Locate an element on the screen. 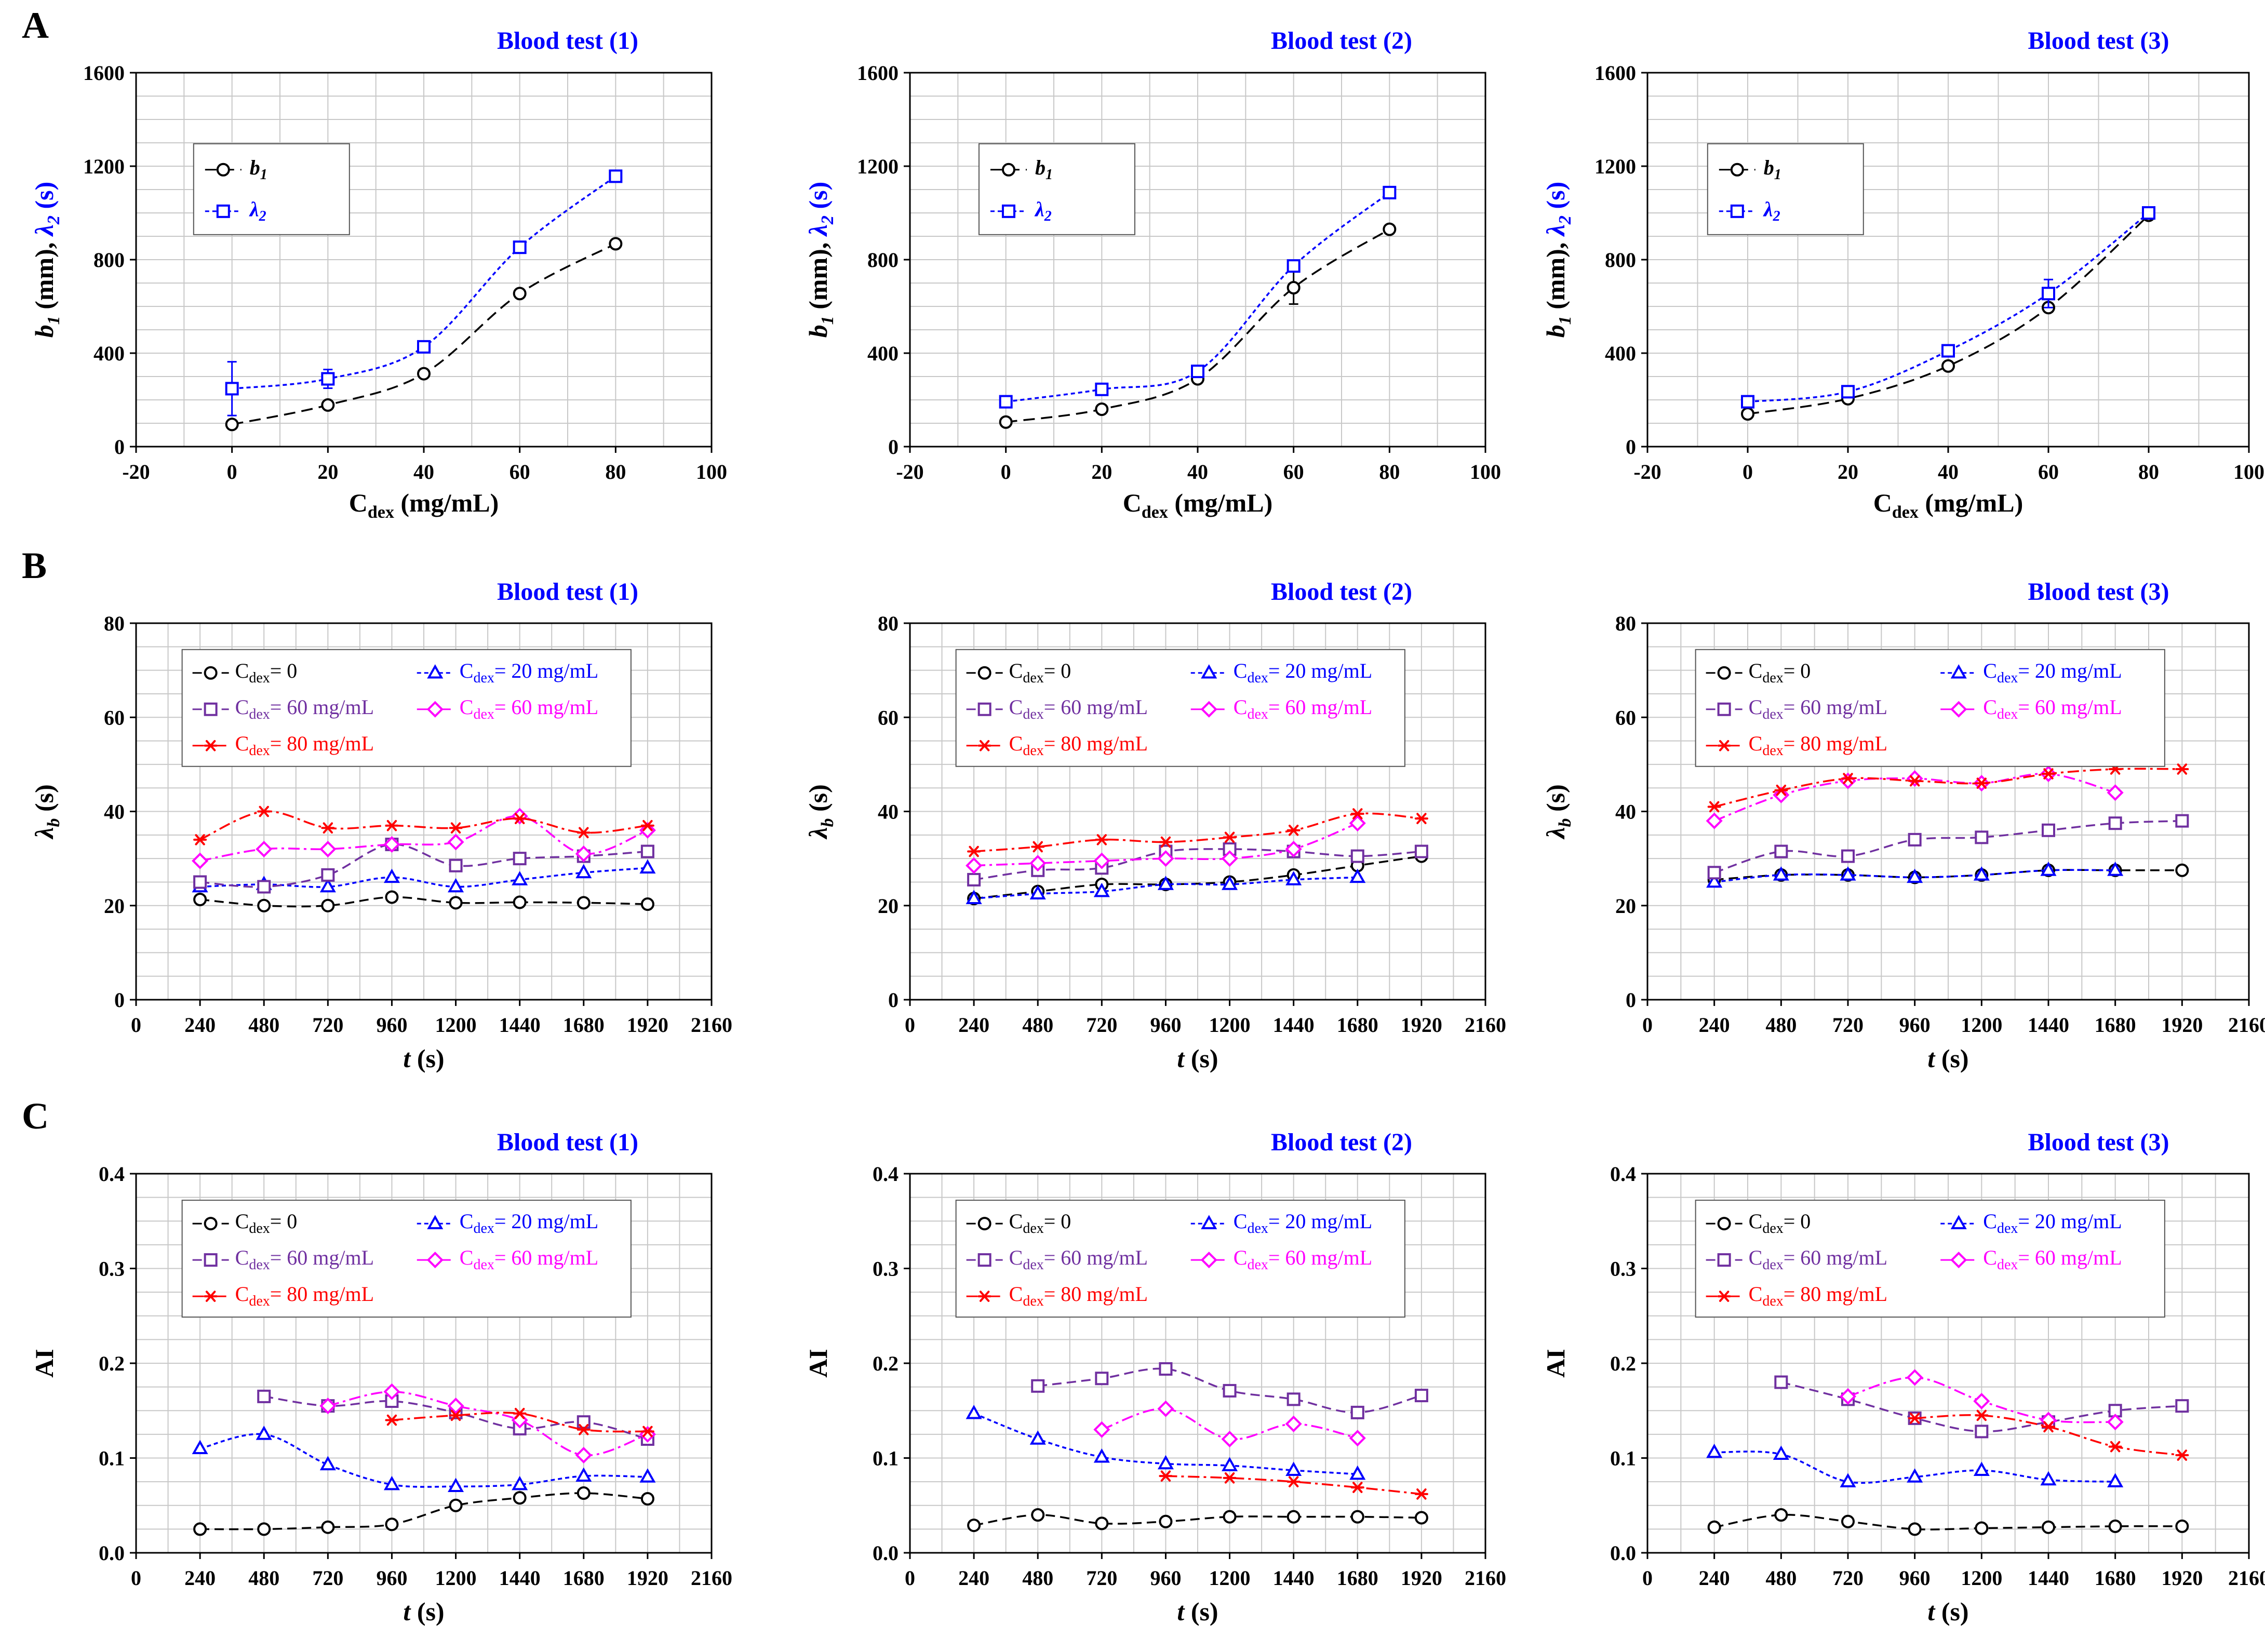 The image size is (2265, 1652). y-tick-label: 0 is located at coordinates (1631, 1000).